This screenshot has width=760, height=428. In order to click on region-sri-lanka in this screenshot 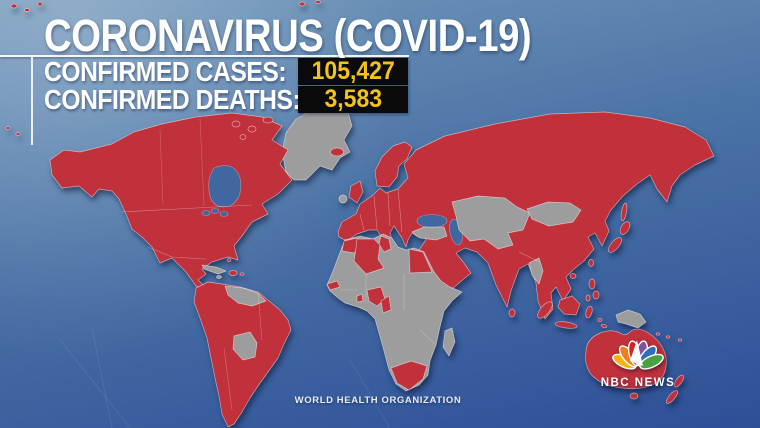, I will do `click(512, 313)`.